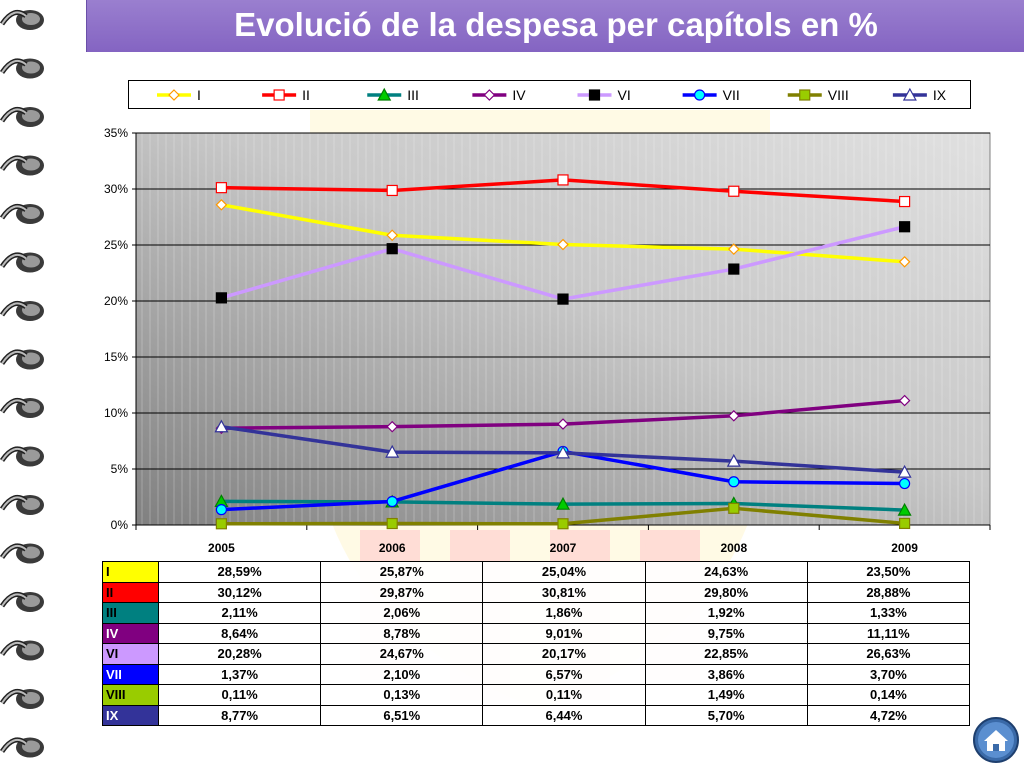 The width and height of the screenshot is (1024, 768). I want to click on table-cell: 9,01%, so click(564, 633).